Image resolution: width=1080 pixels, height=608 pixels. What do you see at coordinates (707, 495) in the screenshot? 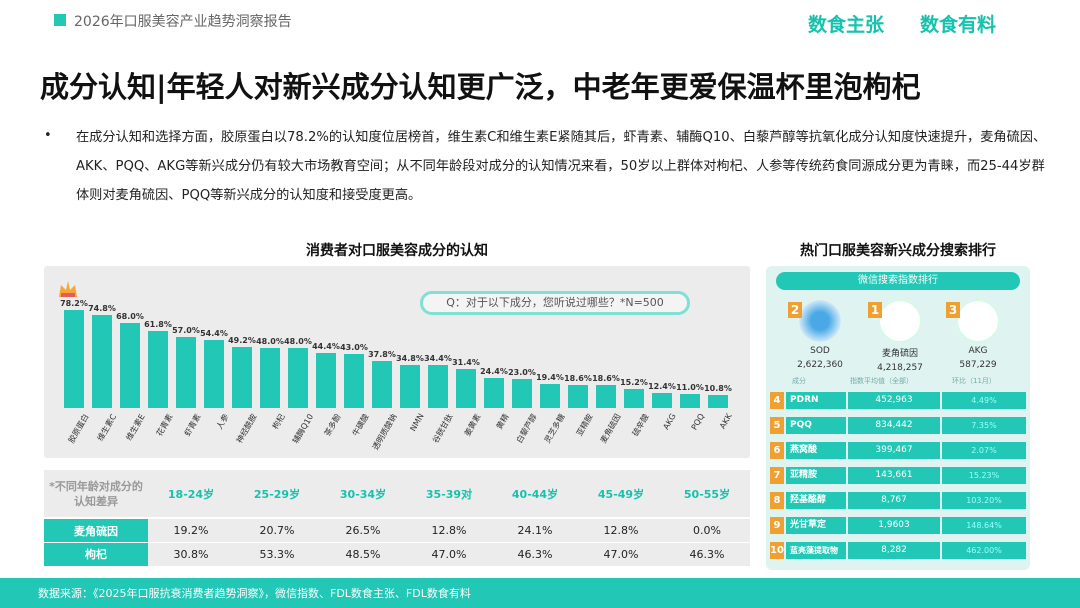
I see `col-header: 50-55岁` at bounding box center [707, 495].